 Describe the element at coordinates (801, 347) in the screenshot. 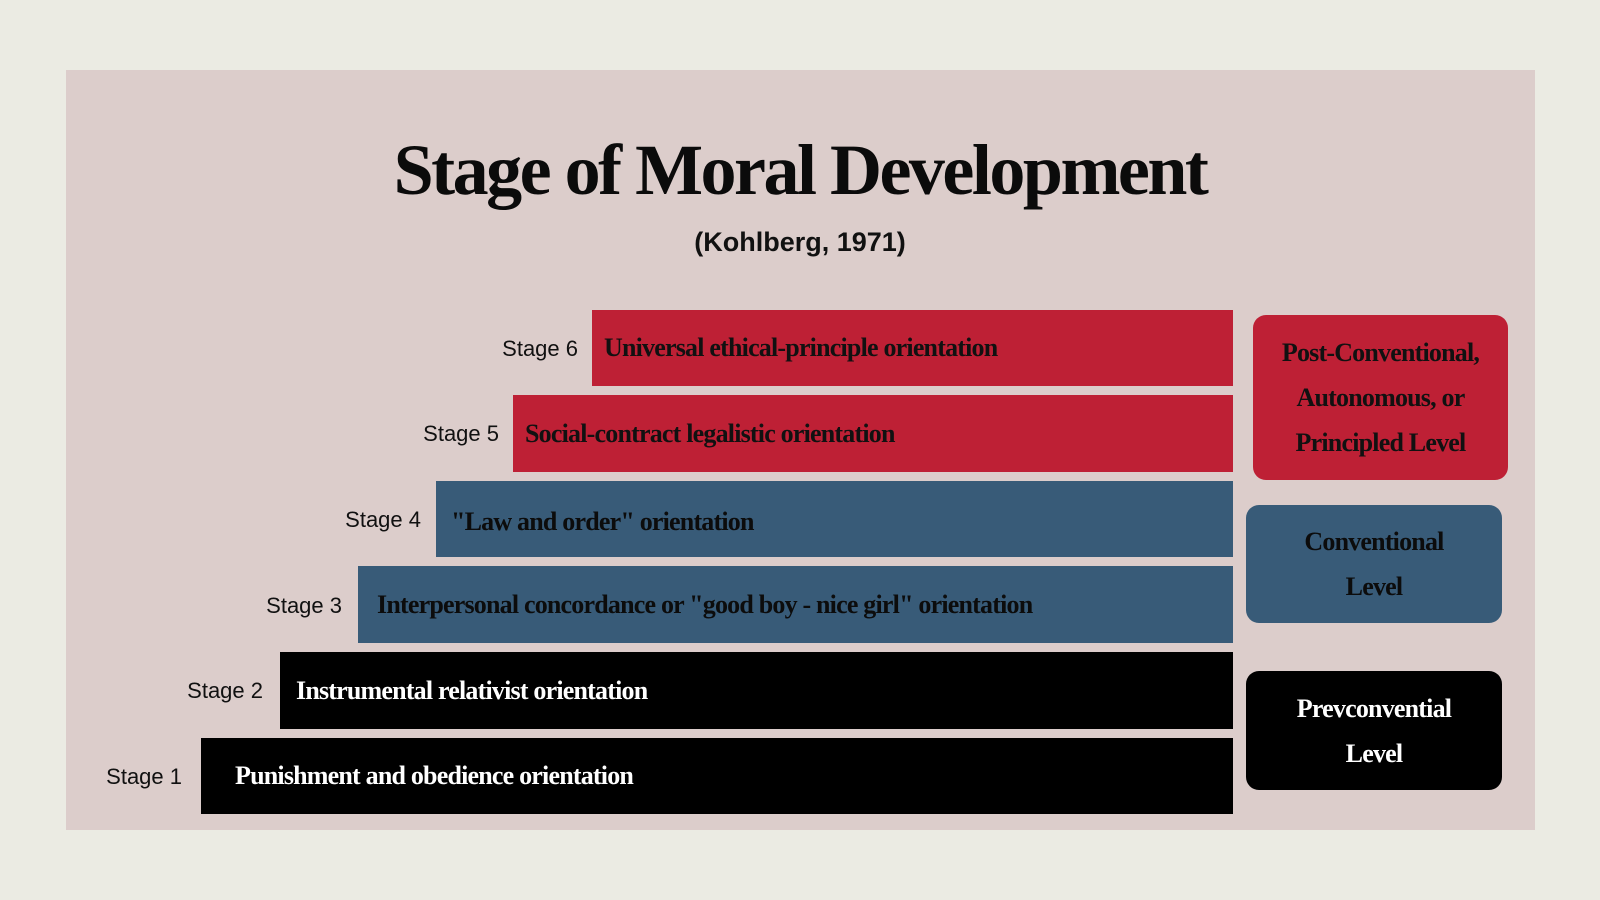

I see `stage-6-description: Universal ethical-principle orientation` at that location.